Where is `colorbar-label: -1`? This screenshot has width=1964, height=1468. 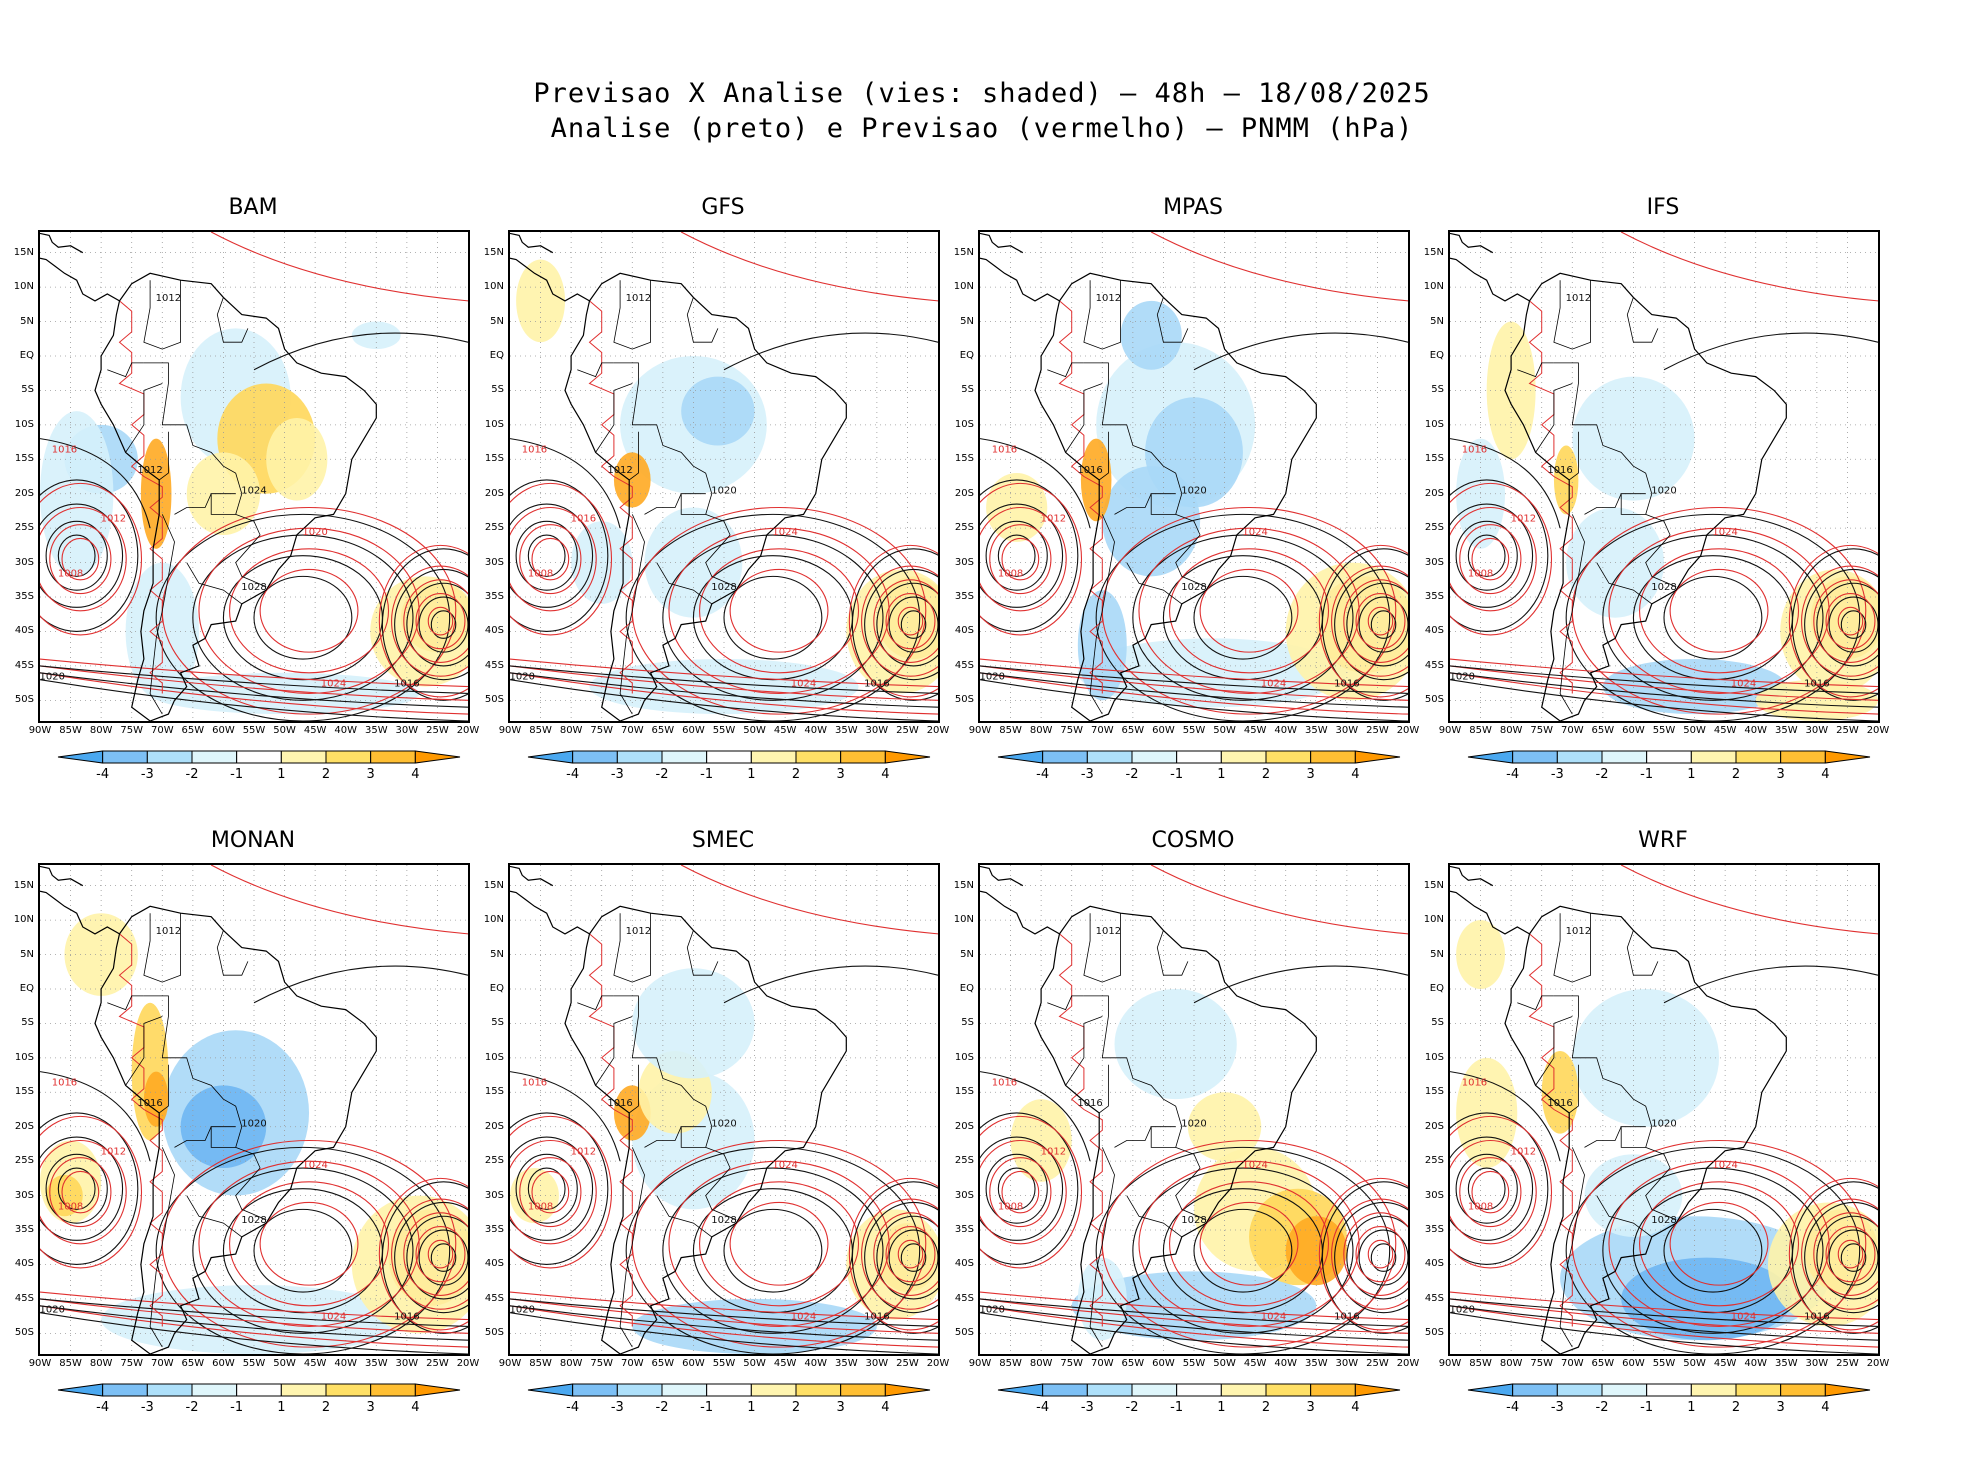
colorbar-label: -1 is located at coordinates (1176, 774).